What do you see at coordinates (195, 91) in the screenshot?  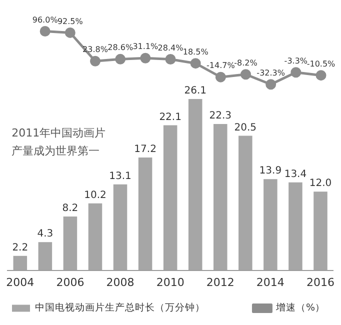 I see `data-label: 26.1` at bounding box center [195, 91].